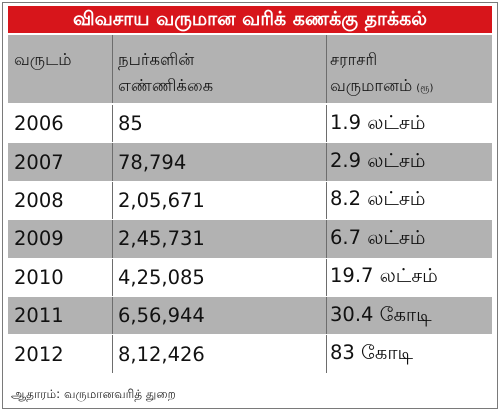 This screenshot has width=500, height=411. Describe the element at coordinates (381, 314) in the screenshot. I see `cell-average: 30.4 கோடி` at that location.